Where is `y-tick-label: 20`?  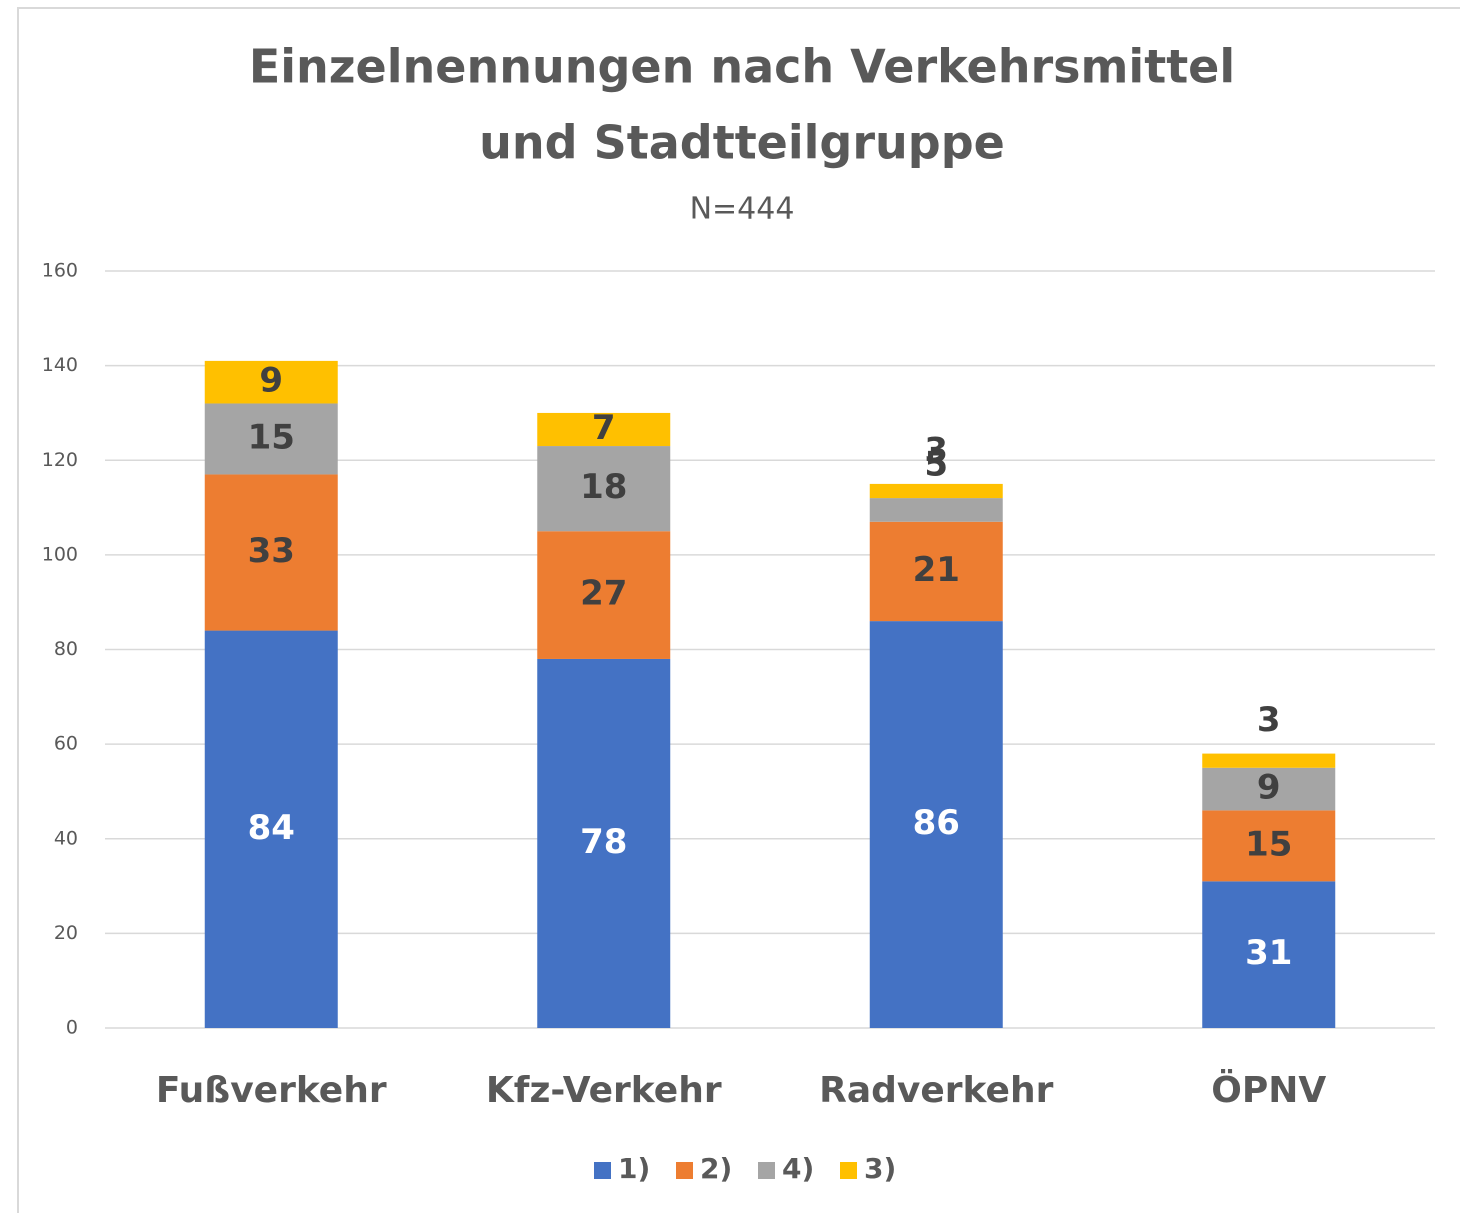 y-tick-label: 20 is located at coordinates (66, 933).